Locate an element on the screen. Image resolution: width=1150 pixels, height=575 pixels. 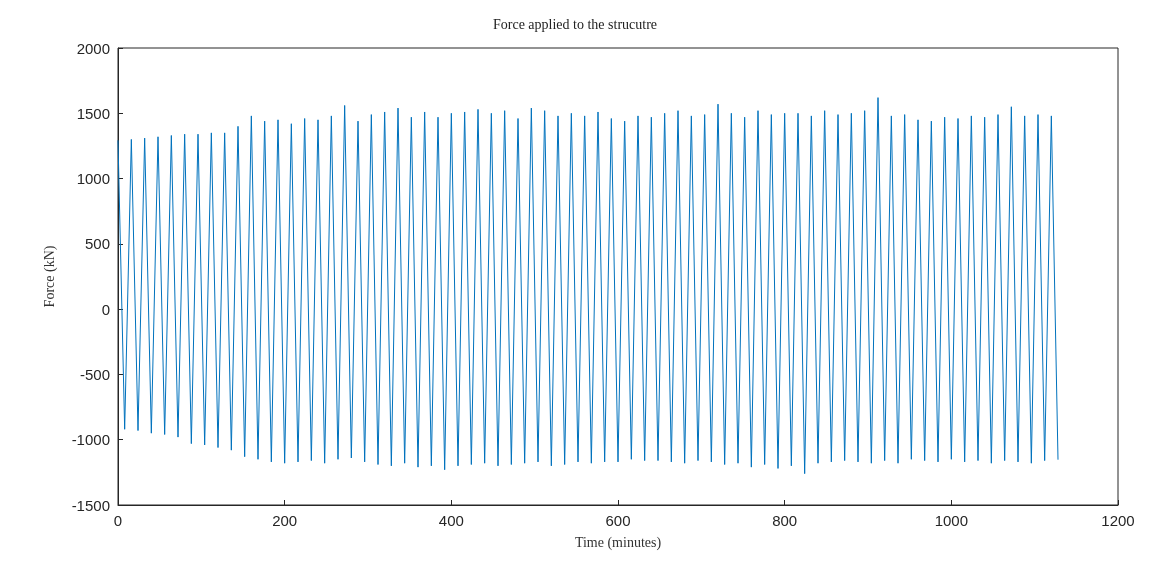
x-tick-label: 200 is located at coordinates (285, 520).